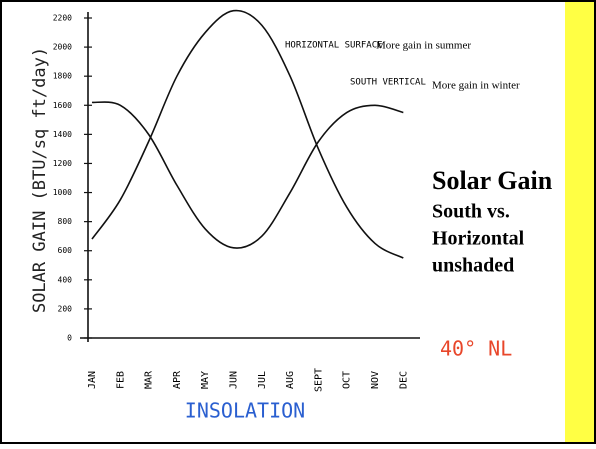  Describe the element at coordinates (423, 46) in the screenshot. I see `annotation: More gain in summer` at that location.